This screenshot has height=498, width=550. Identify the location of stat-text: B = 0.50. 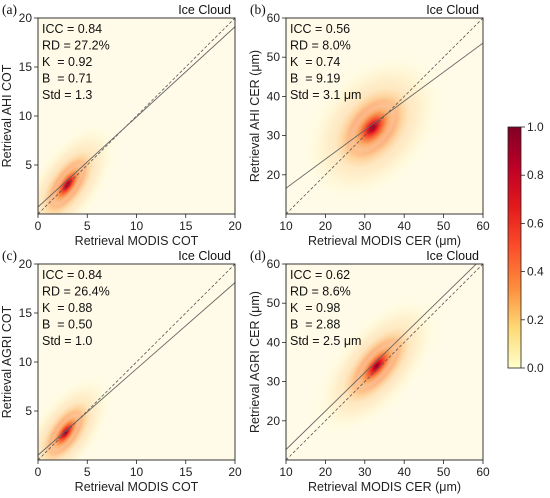
(67, 325).